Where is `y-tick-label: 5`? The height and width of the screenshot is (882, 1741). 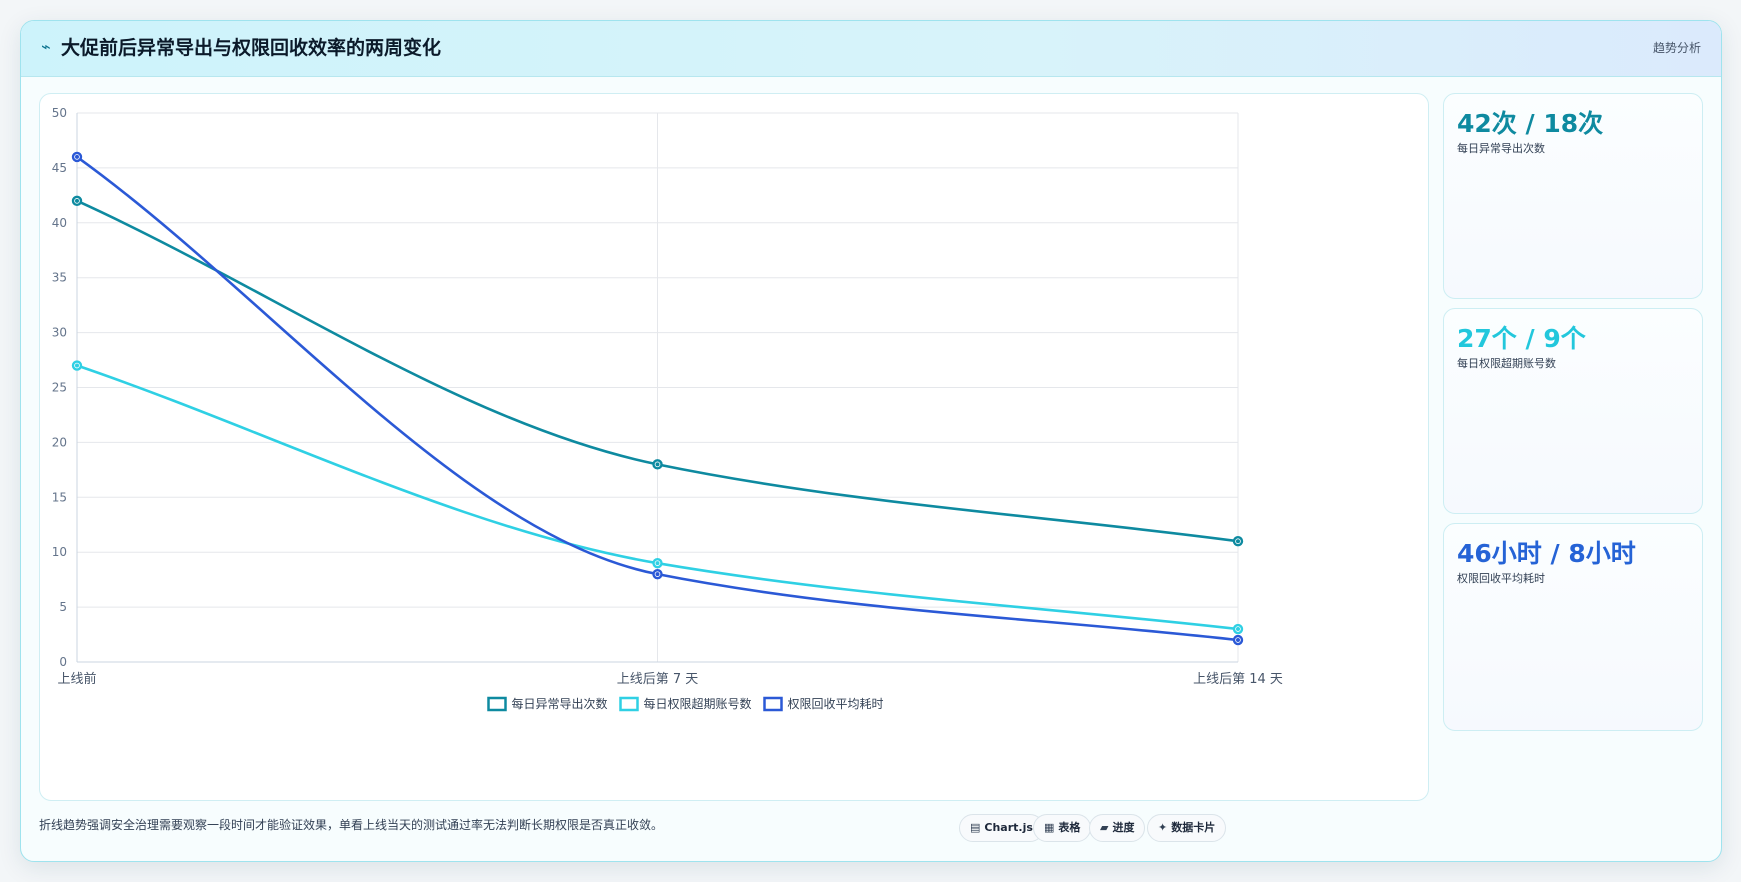
y-tick-label: 5 is located at coordinates (63, 607).